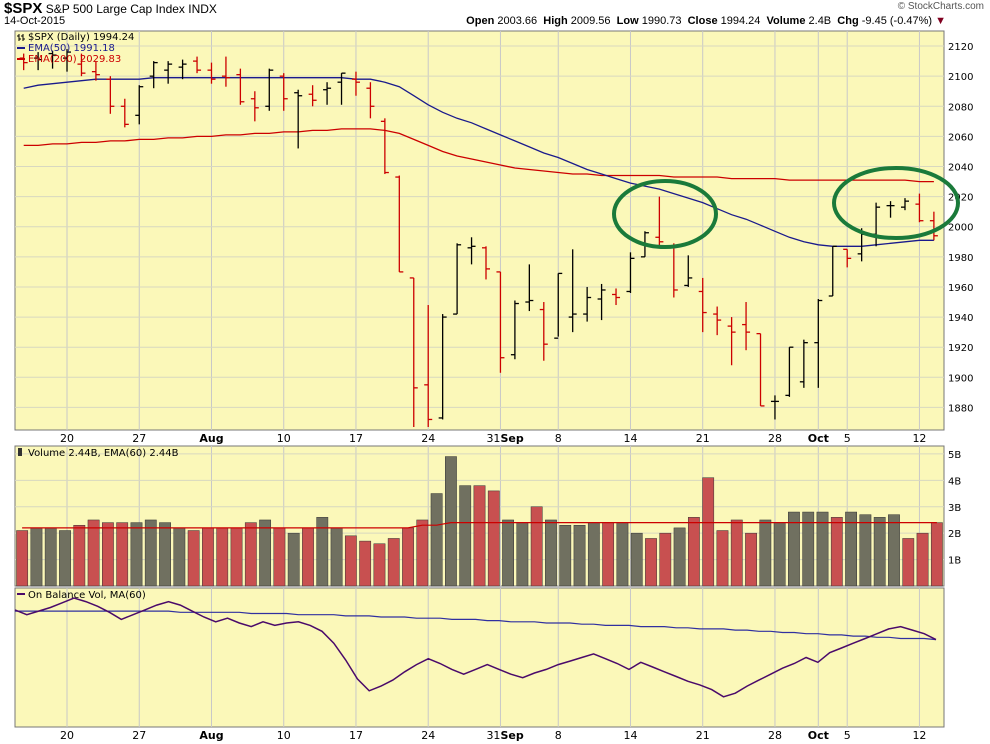 This screenshot has height=744, width=990. Describe the element at coordinates (71, 48) in the screenshot. I see `ema50-legend: EMA(50) 1991.18` at that location.